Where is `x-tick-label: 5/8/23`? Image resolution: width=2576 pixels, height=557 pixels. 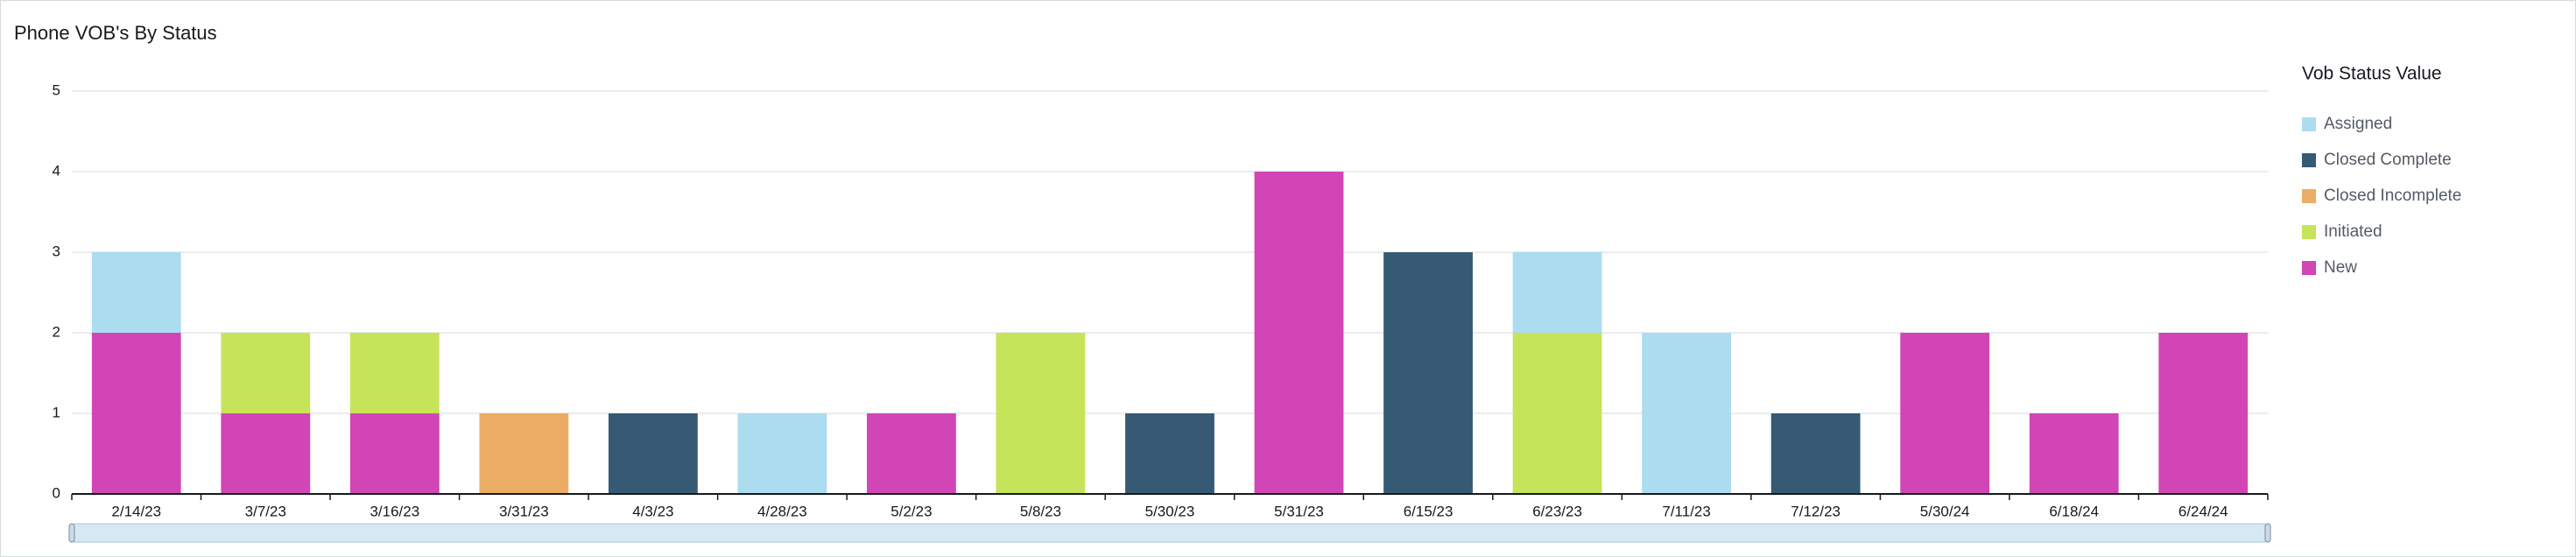 x-tick-label: 5/8/23 is located at coordinates (1040, 511).